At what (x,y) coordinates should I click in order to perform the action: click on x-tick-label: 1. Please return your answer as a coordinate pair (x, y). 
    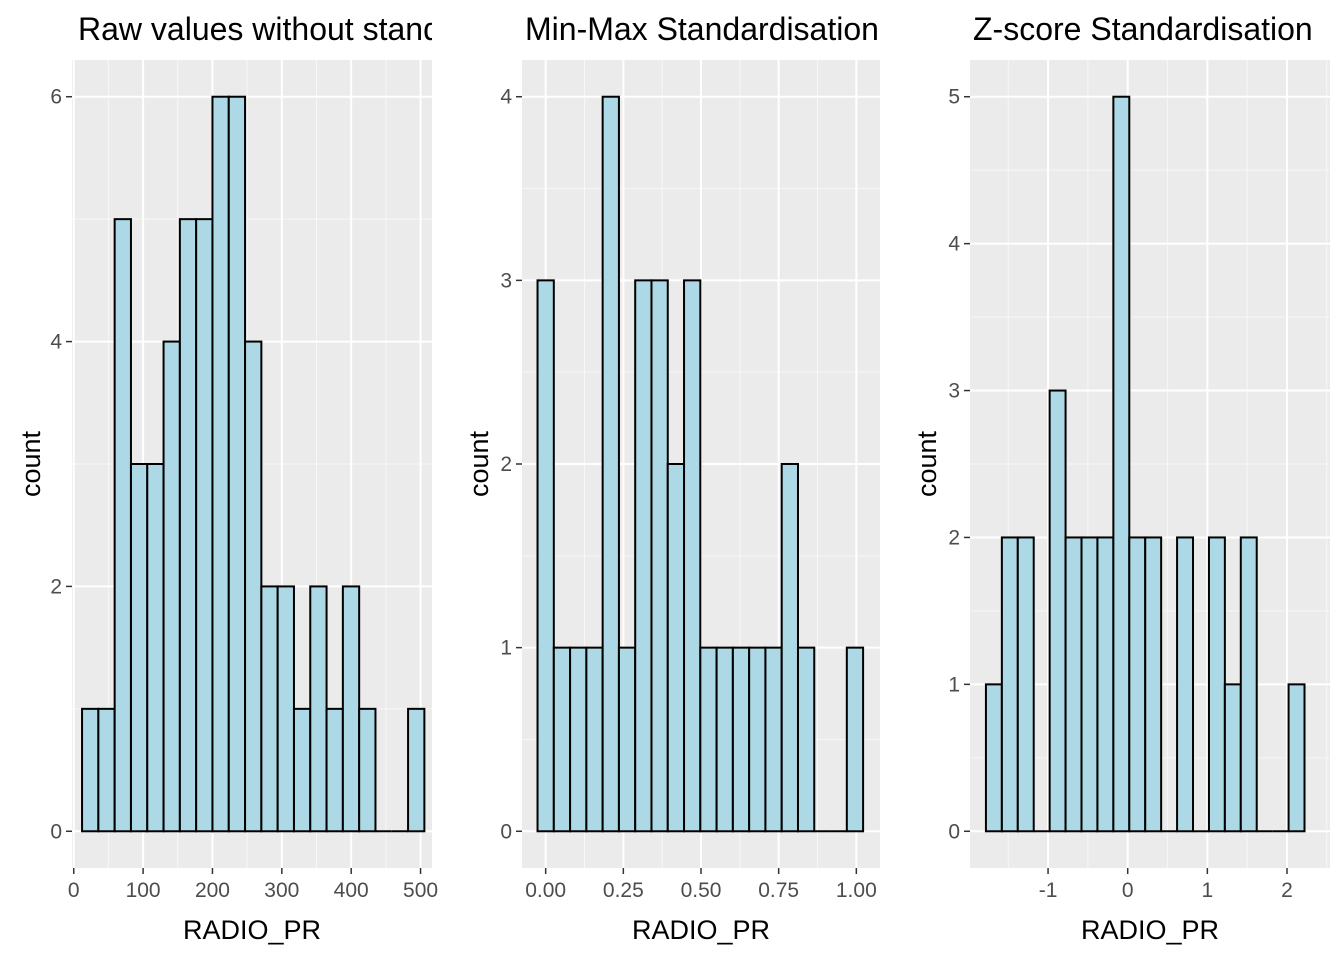
    Looking at the image, I should click on (1208, 890).